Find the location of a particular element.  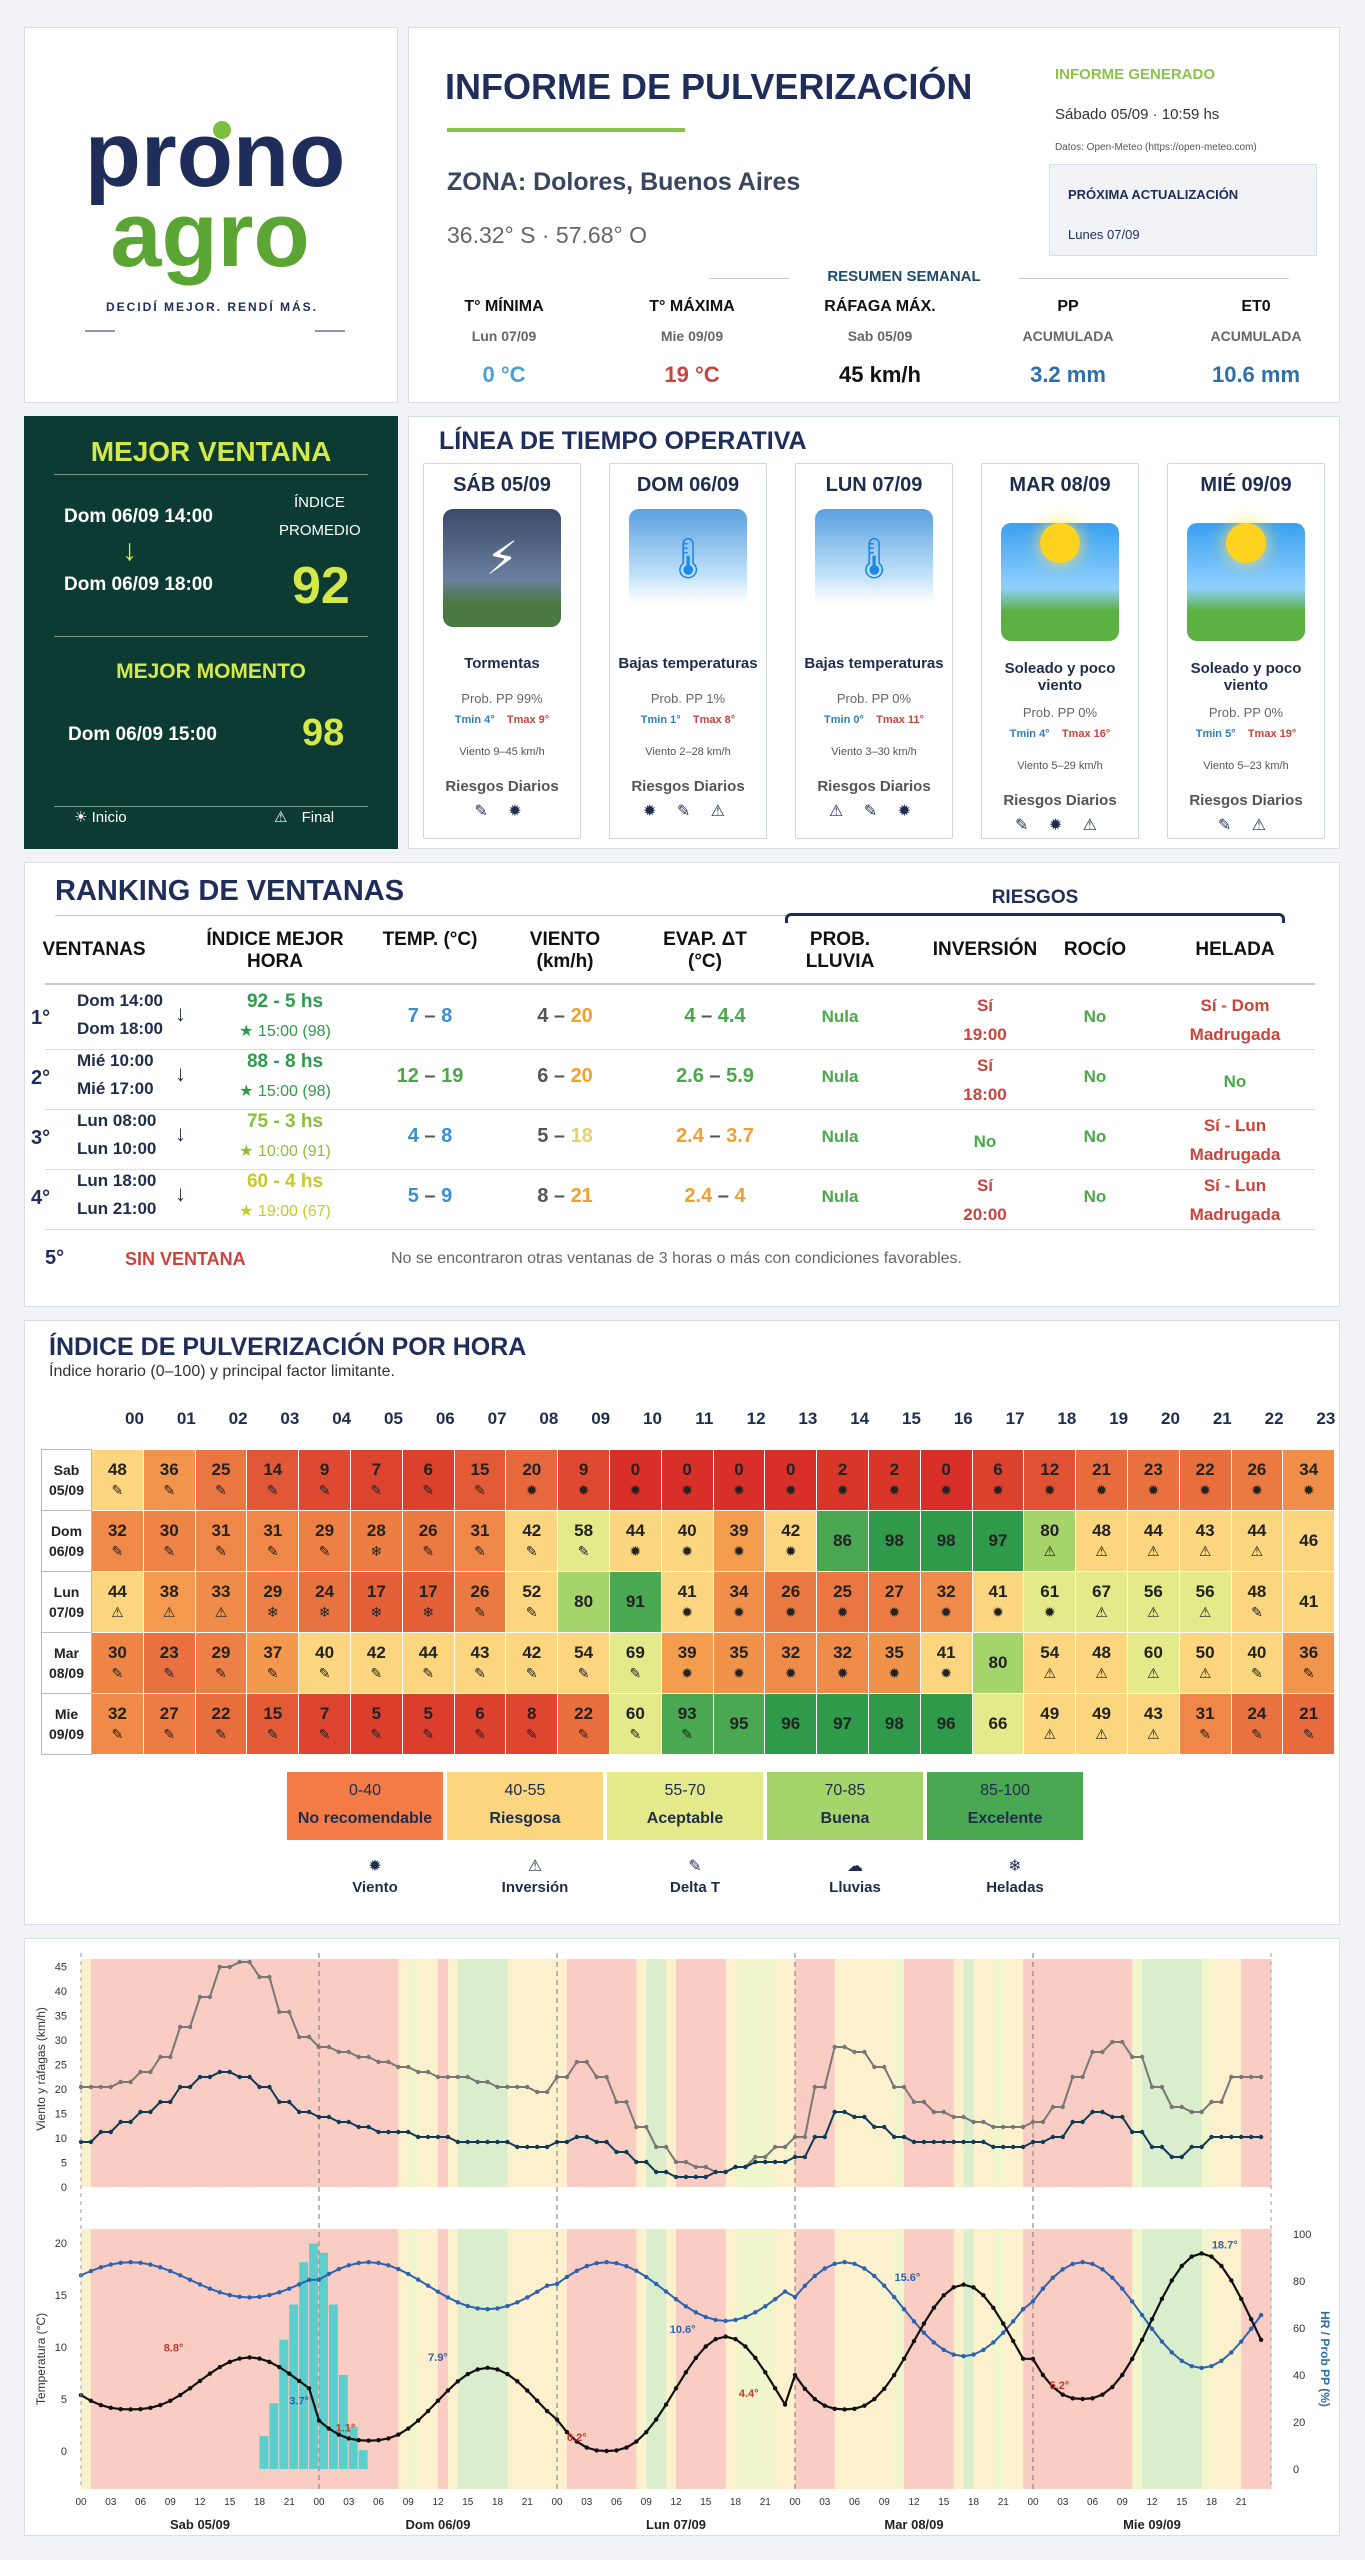

heatmap-cell: 86 is located at coordinates (842, 1541).